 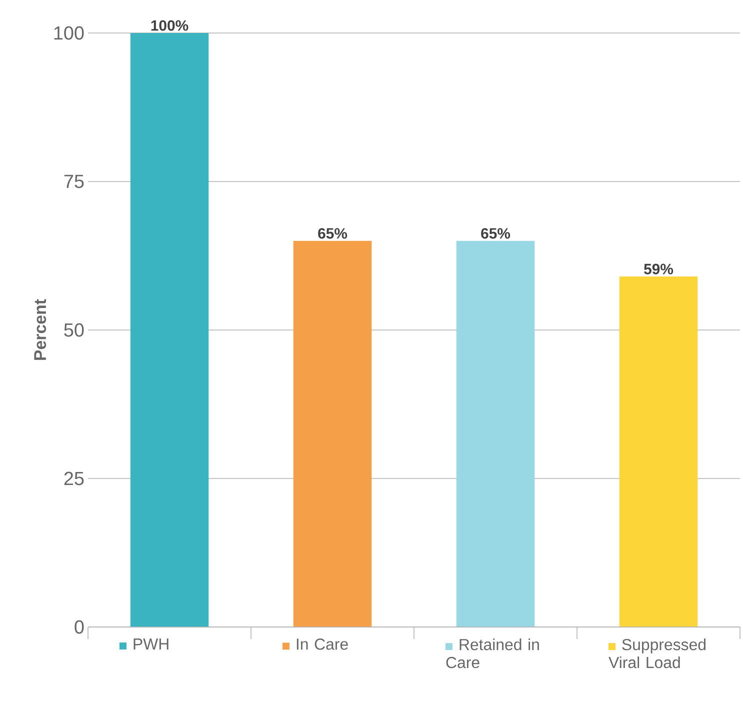 I want to click on y-tick-label: 75, so click(x=74, y=181).